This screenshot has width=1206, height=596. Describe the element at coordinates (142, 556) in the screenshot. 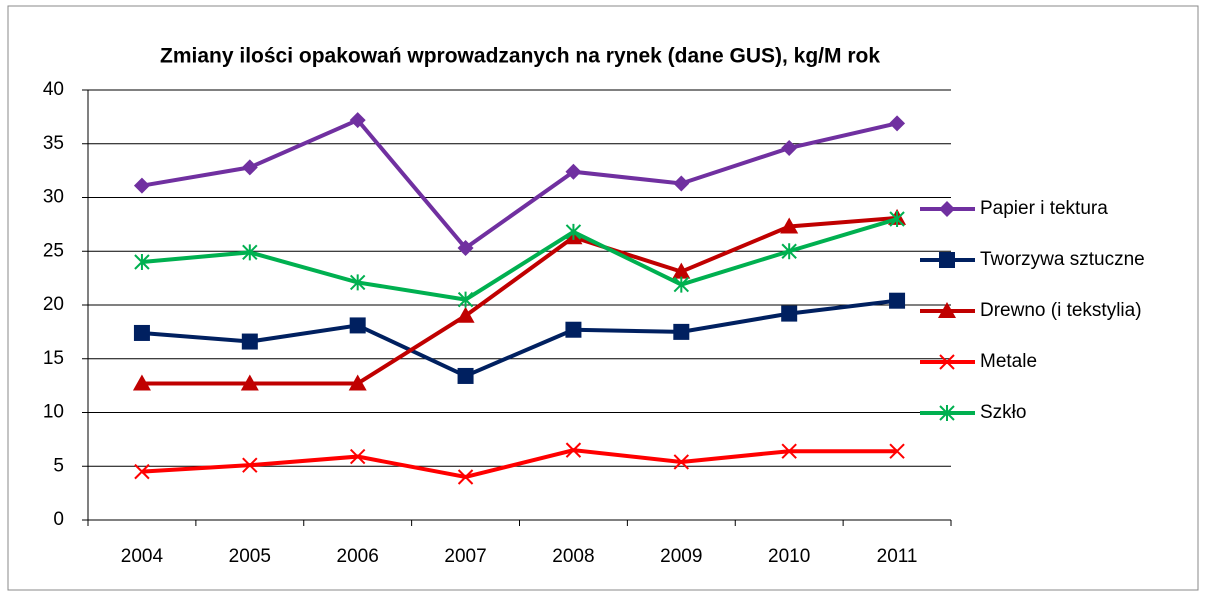

I see `x-tick-label: 2004` at that location.